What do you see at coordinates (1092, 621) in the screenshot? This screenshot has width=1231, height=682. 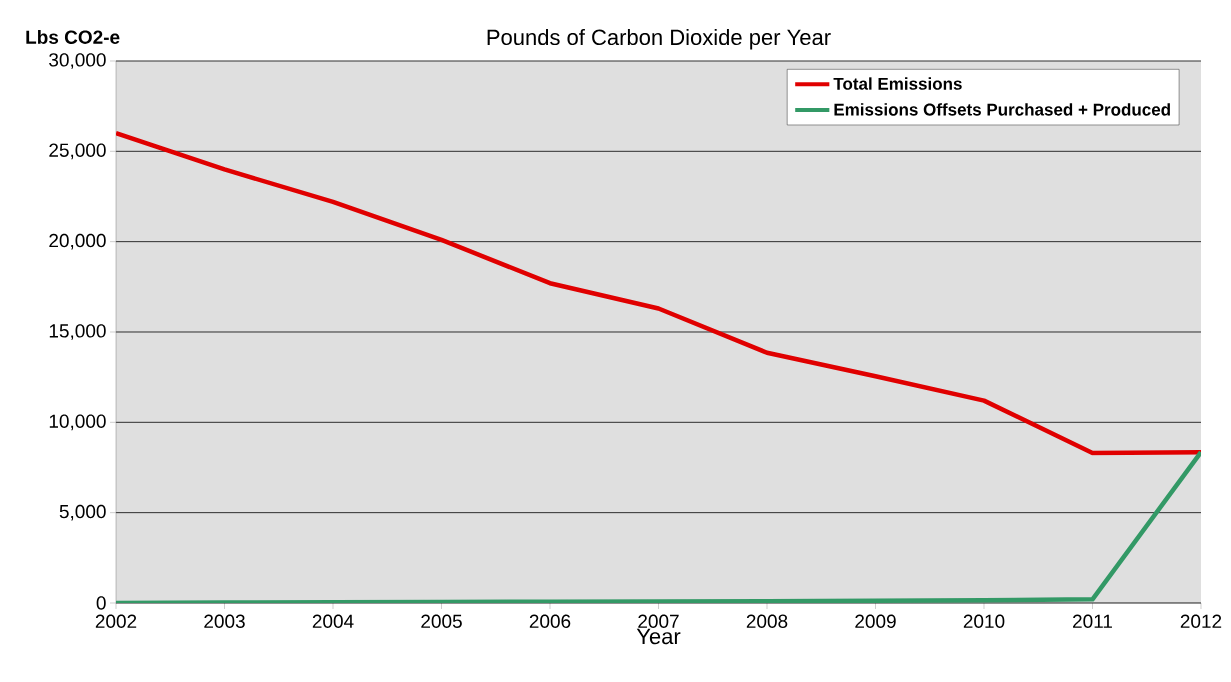 I see `x-tick-label: 2011` at bounding box center [1092, 621].